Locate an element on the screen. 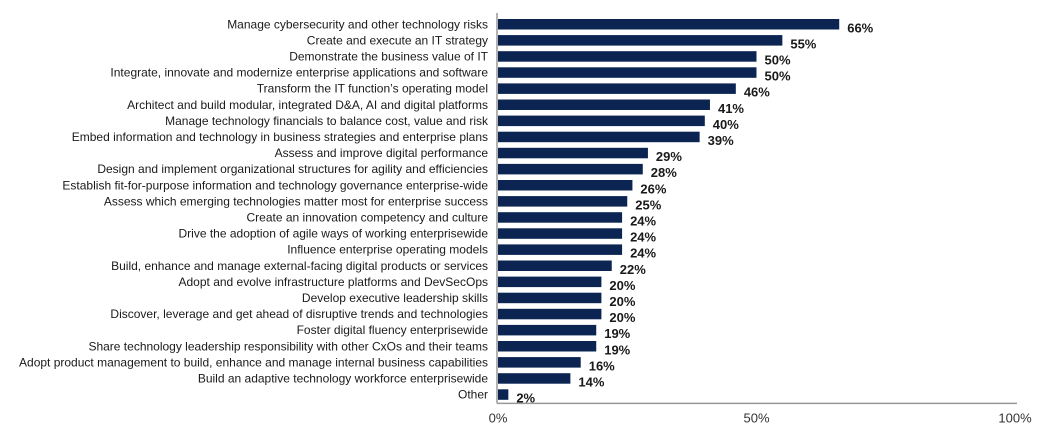  x-tick-label: 50% is located at coordinates (756, 416).